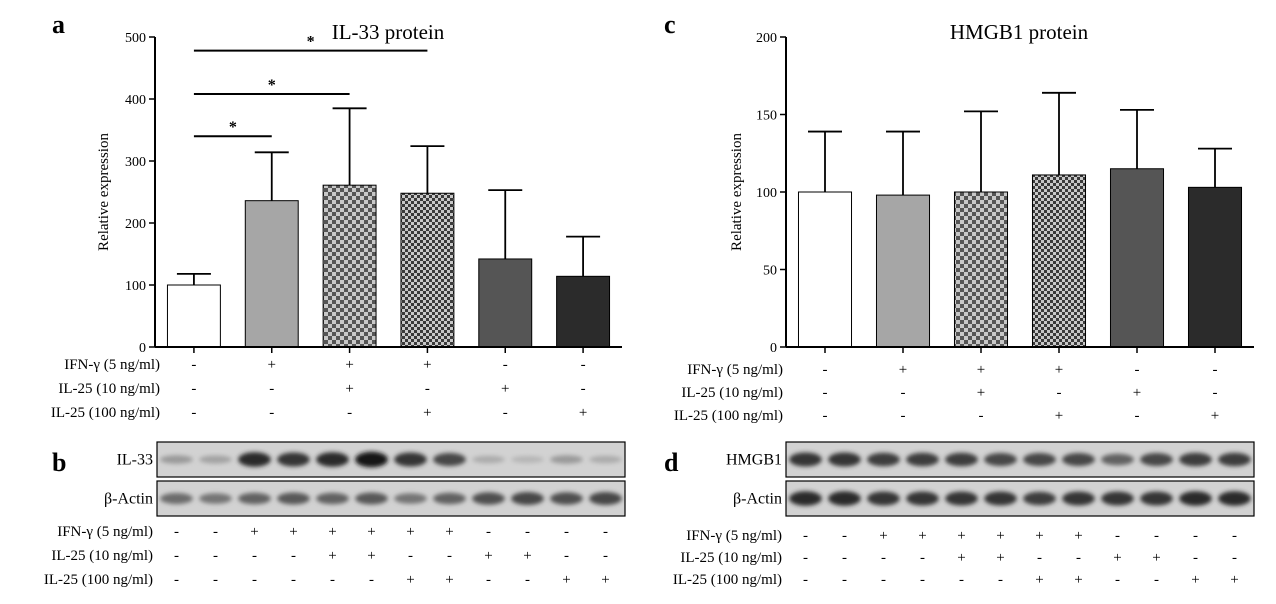 Image resolution: width=1276 pixels, height=604 pixels. Describe the element at coordinates (59, 462) in the screenshot. I see `panel-letter-b: b` at that location.